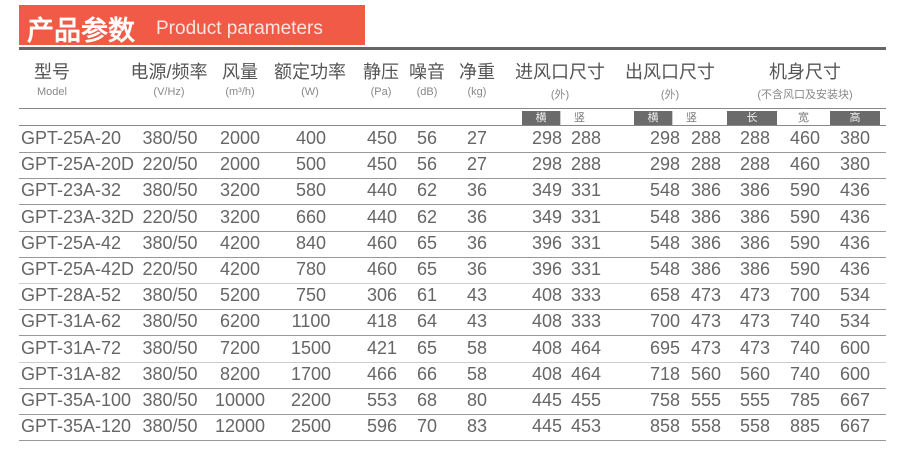 Image resolution: width=900 pixels, height=451 pixels. I want to click on title-en: Product parameters, so click(239, 28).